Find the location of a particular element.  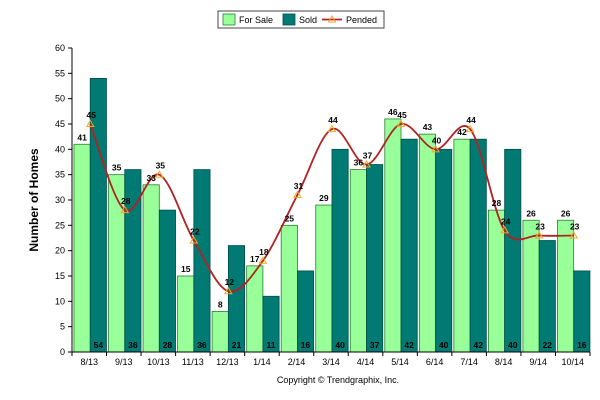

copyright: Copyright © Trendgraphix, Inc. is located at coordinates (338, 380).